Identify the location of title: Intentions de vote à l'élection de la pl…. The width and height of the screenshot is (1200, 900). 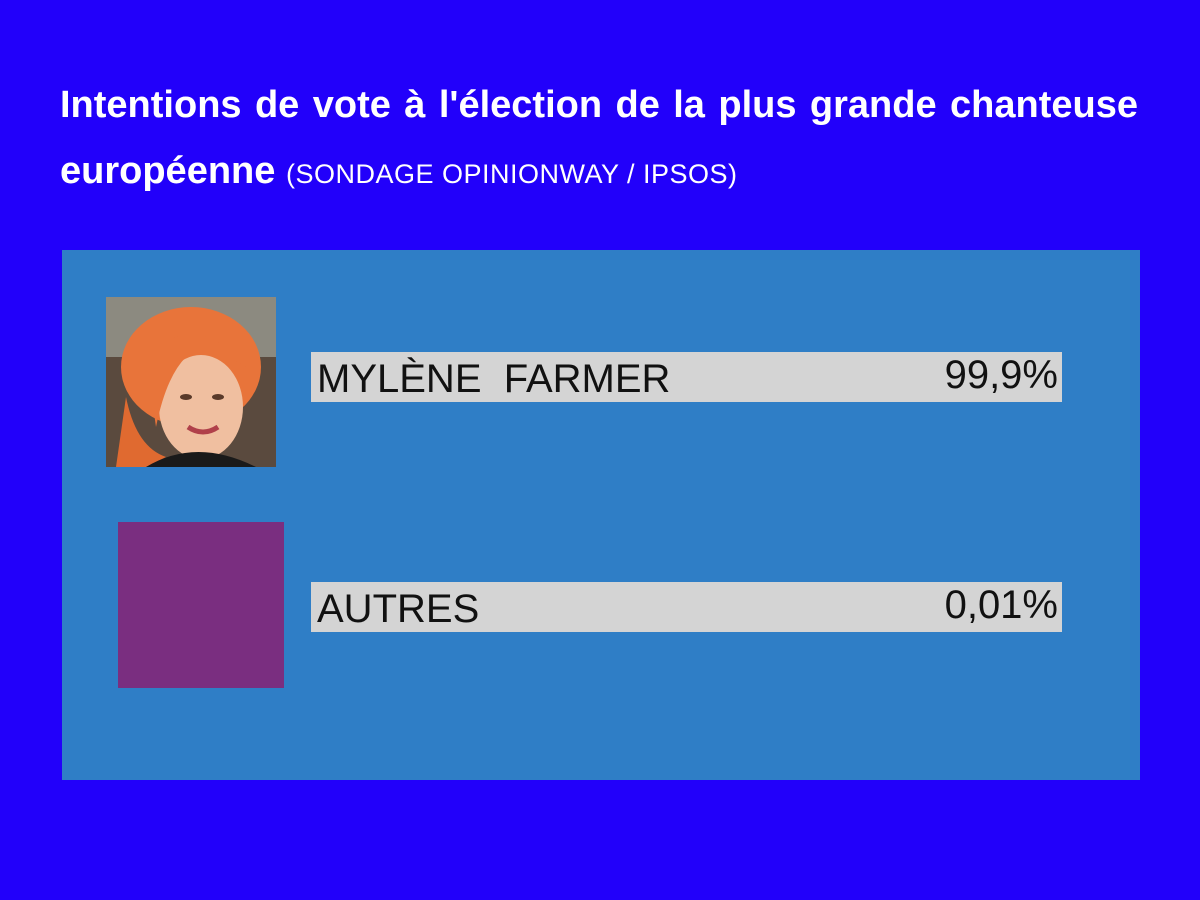
(599, 138).